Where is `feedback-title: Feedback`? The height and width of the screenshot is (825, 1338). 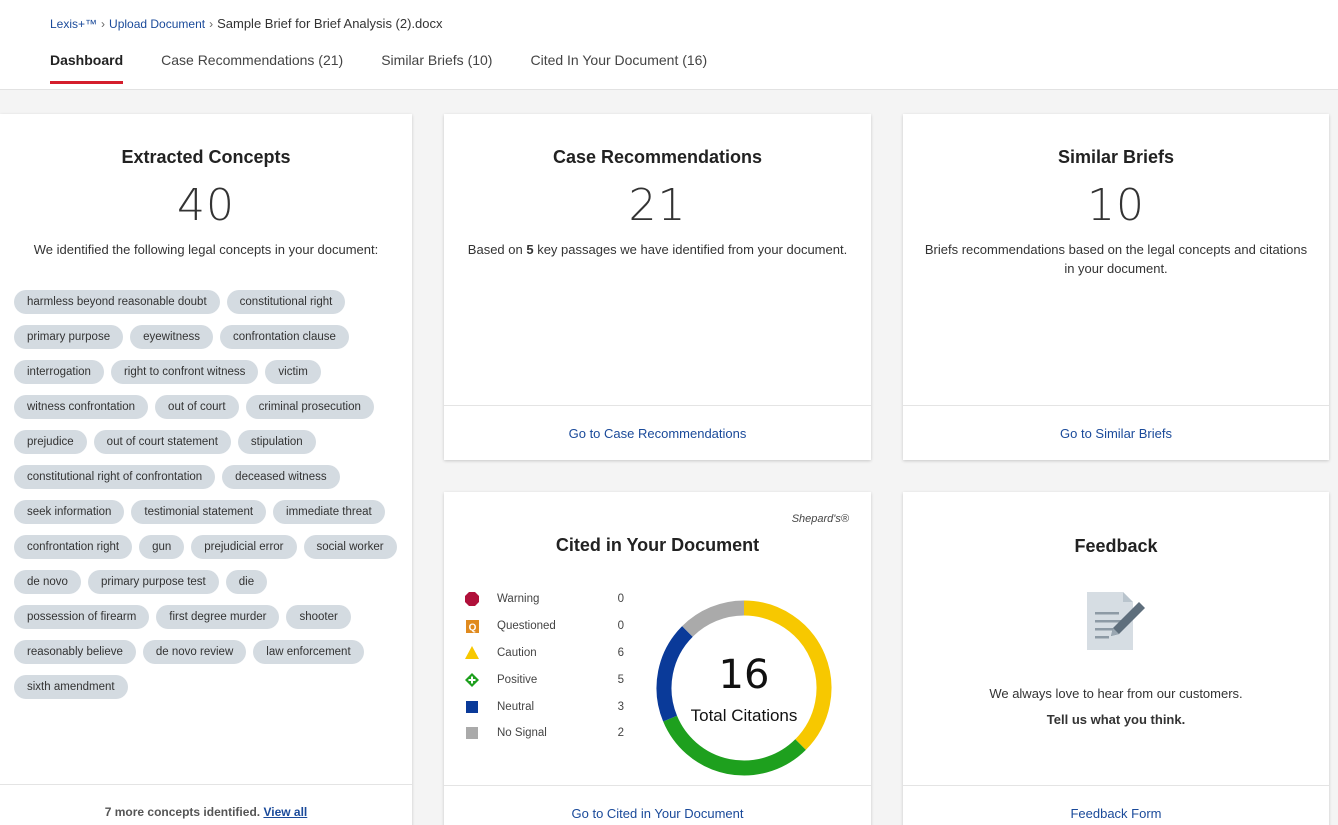
feedback-title: Feedback is located at coordinates (1116, 546).